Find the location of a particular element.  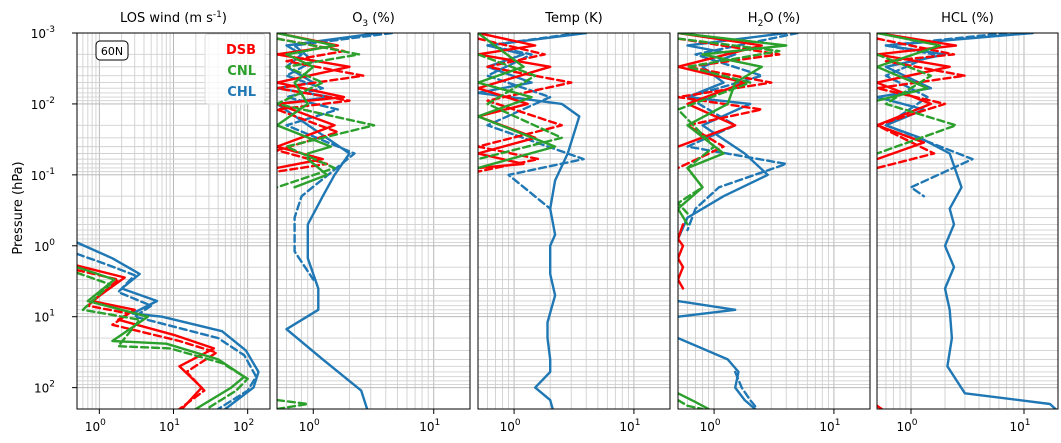

y-tick-label: 10⁻¹ is located at coordinates (43, 175).